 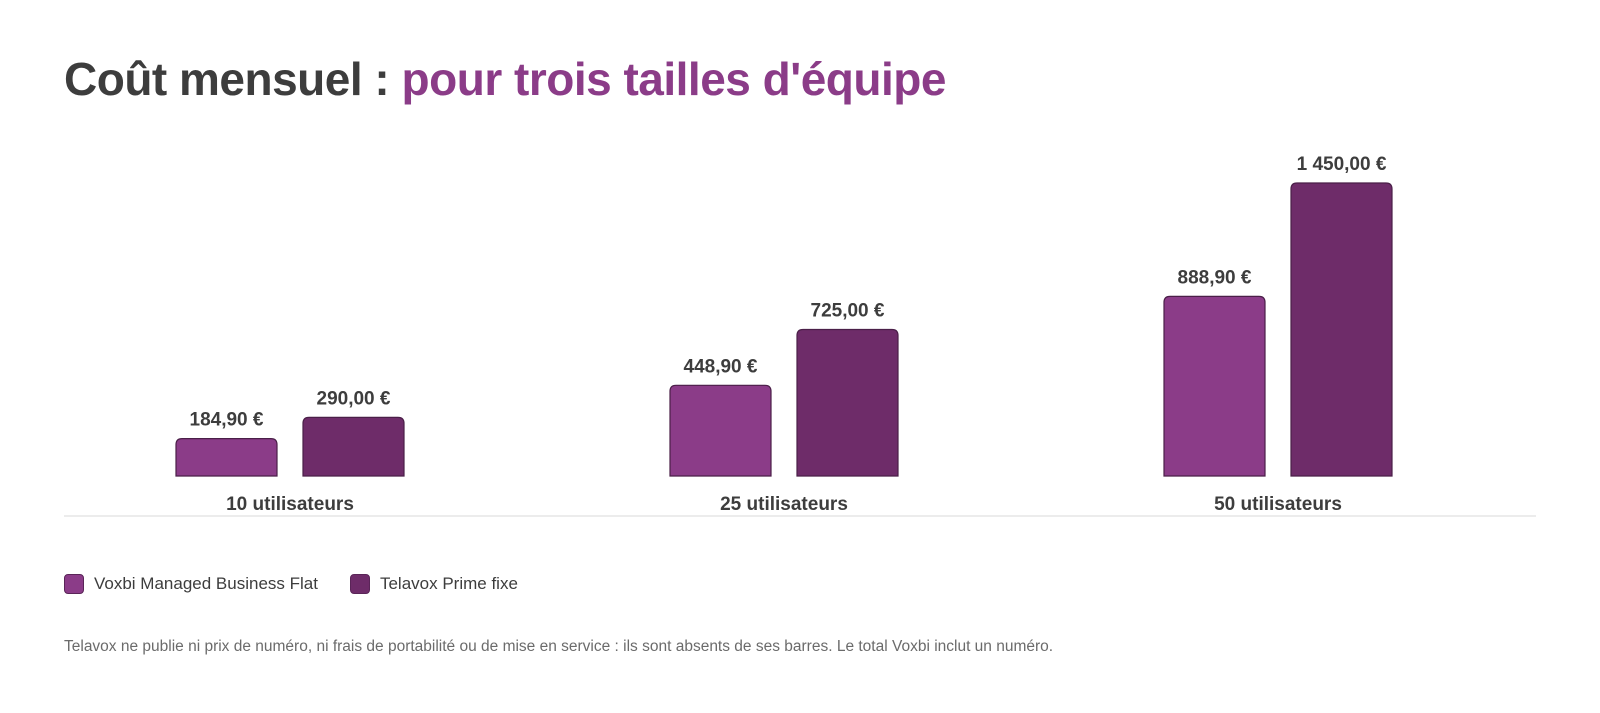 I want to click on bar-value-label: 448,90 €, so click(x=721, y=366).